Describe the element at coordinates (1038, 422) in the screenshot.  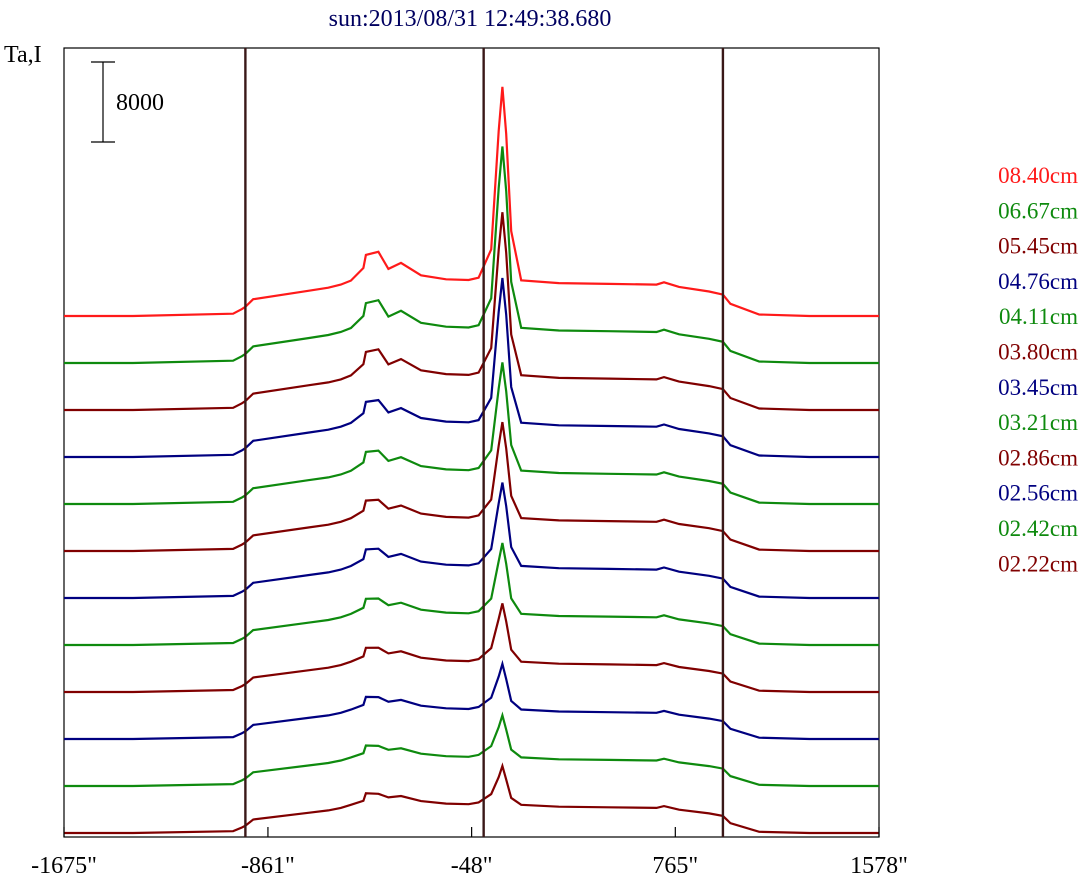
I see `legend-entry: 03.21cm` at that location.